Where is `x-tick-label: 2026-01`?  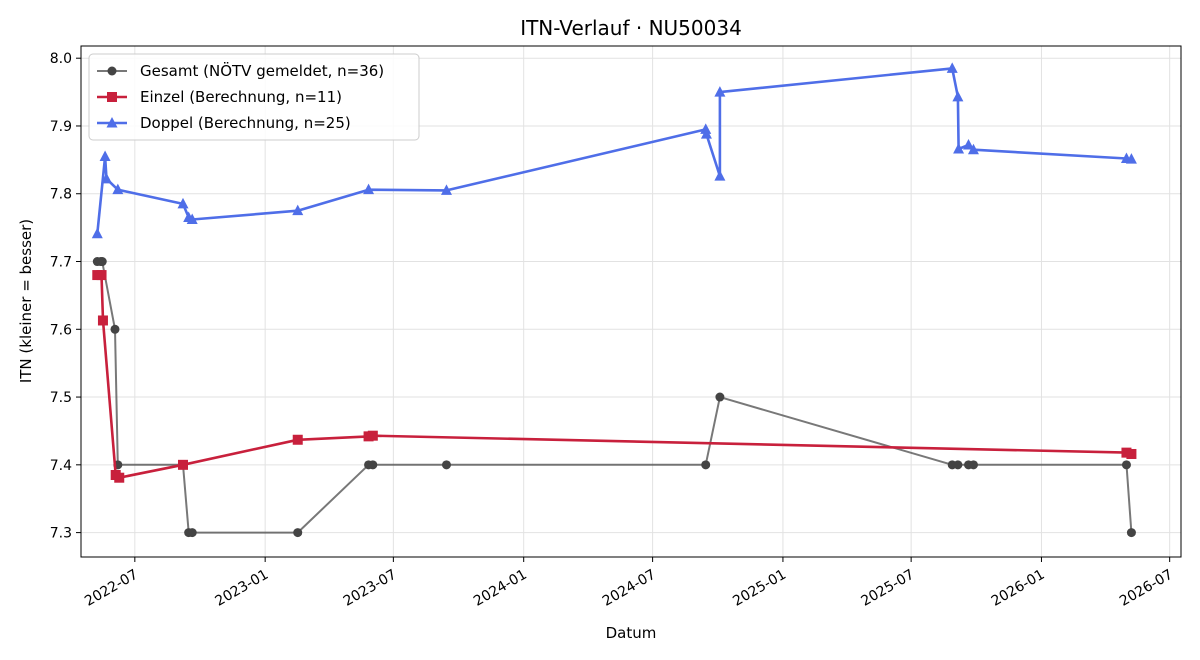
x-tick-label: 2026-01 is located at coordinates (1018, 588).